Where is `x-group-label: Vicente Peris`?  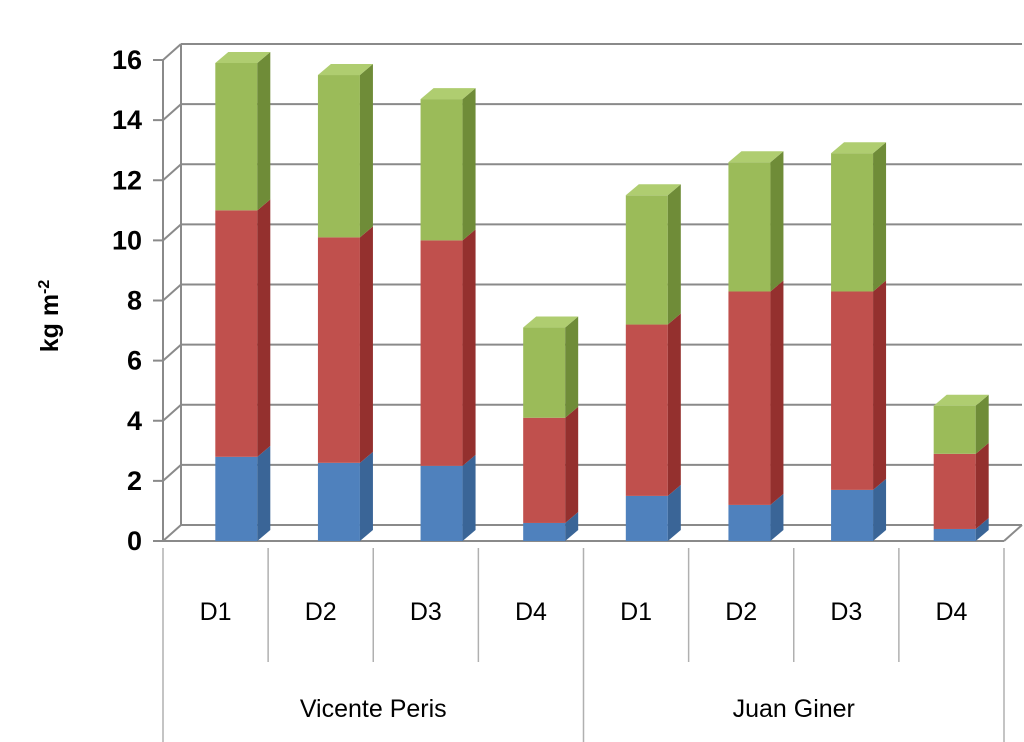
x-group-label: Vicente Peris is located at coordinates (373, 709).